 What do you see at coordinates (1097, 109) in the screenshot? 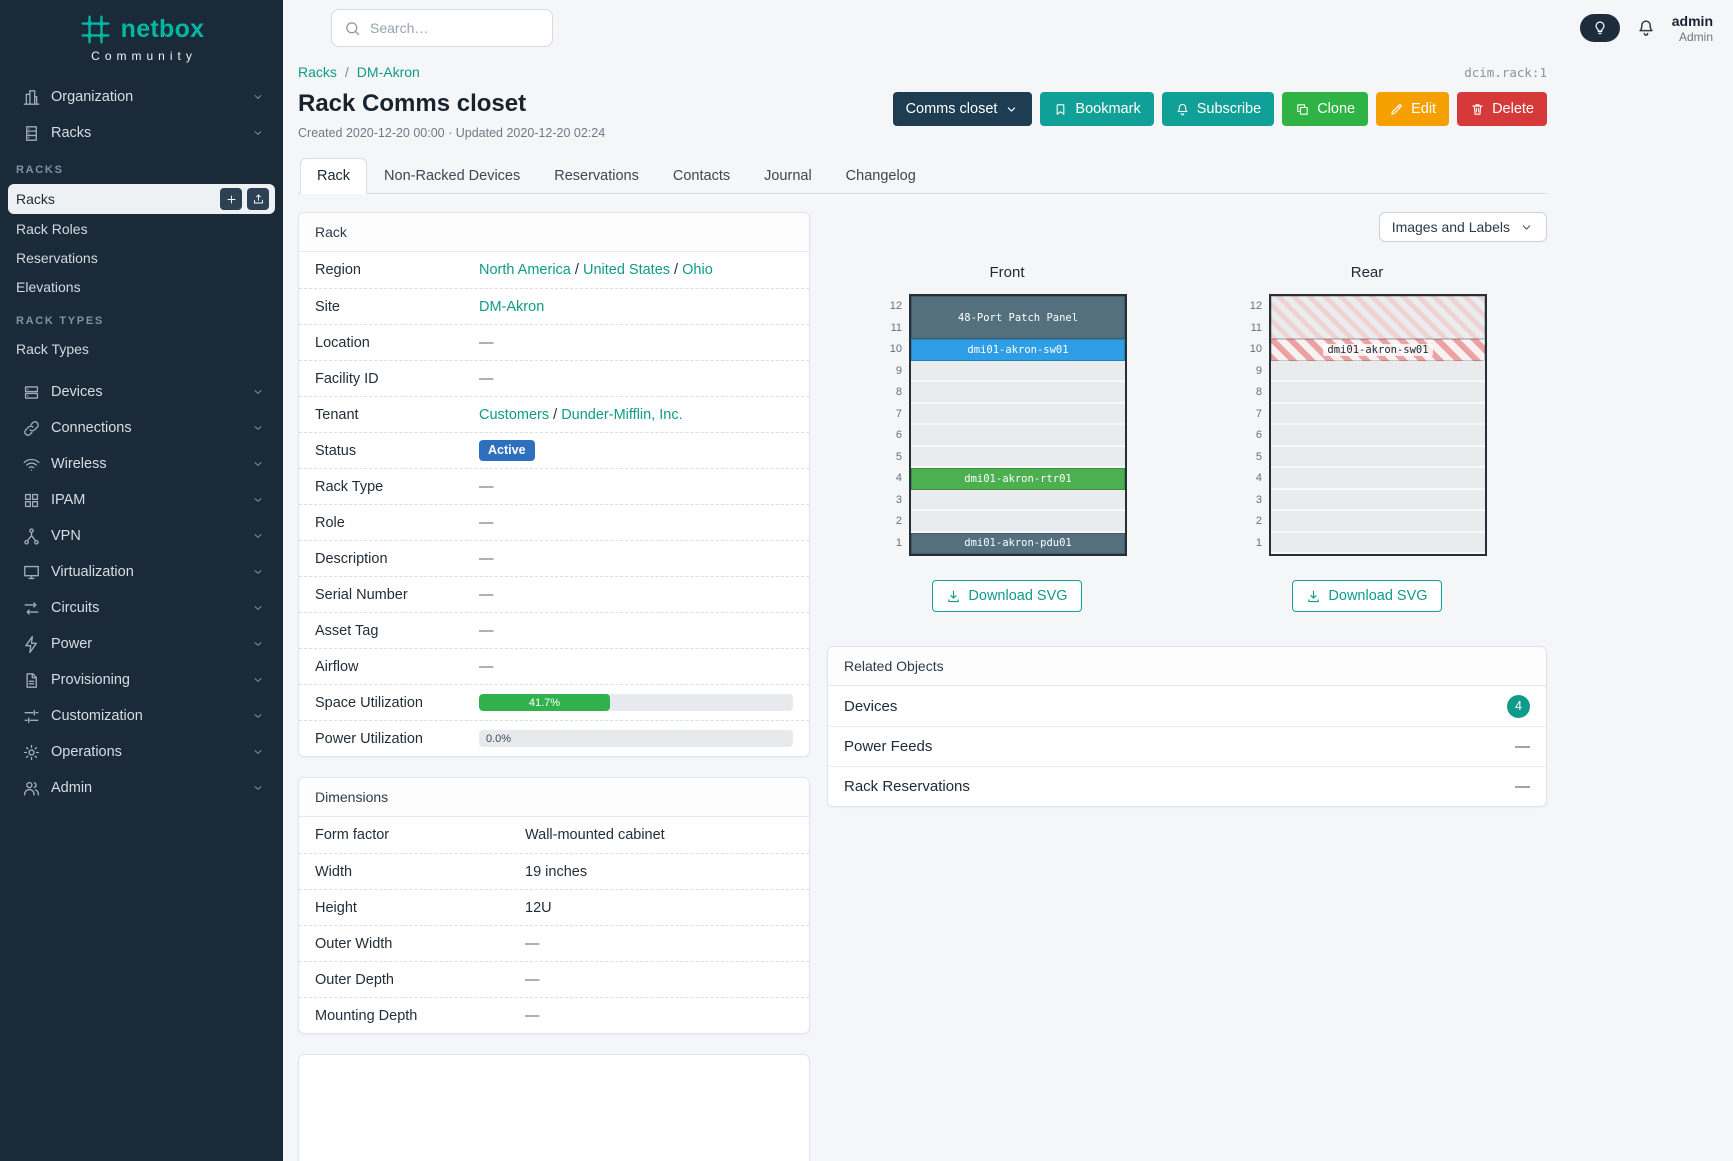
I see `bookmark-button: Bookmark` at bounding box center [1097, 109].